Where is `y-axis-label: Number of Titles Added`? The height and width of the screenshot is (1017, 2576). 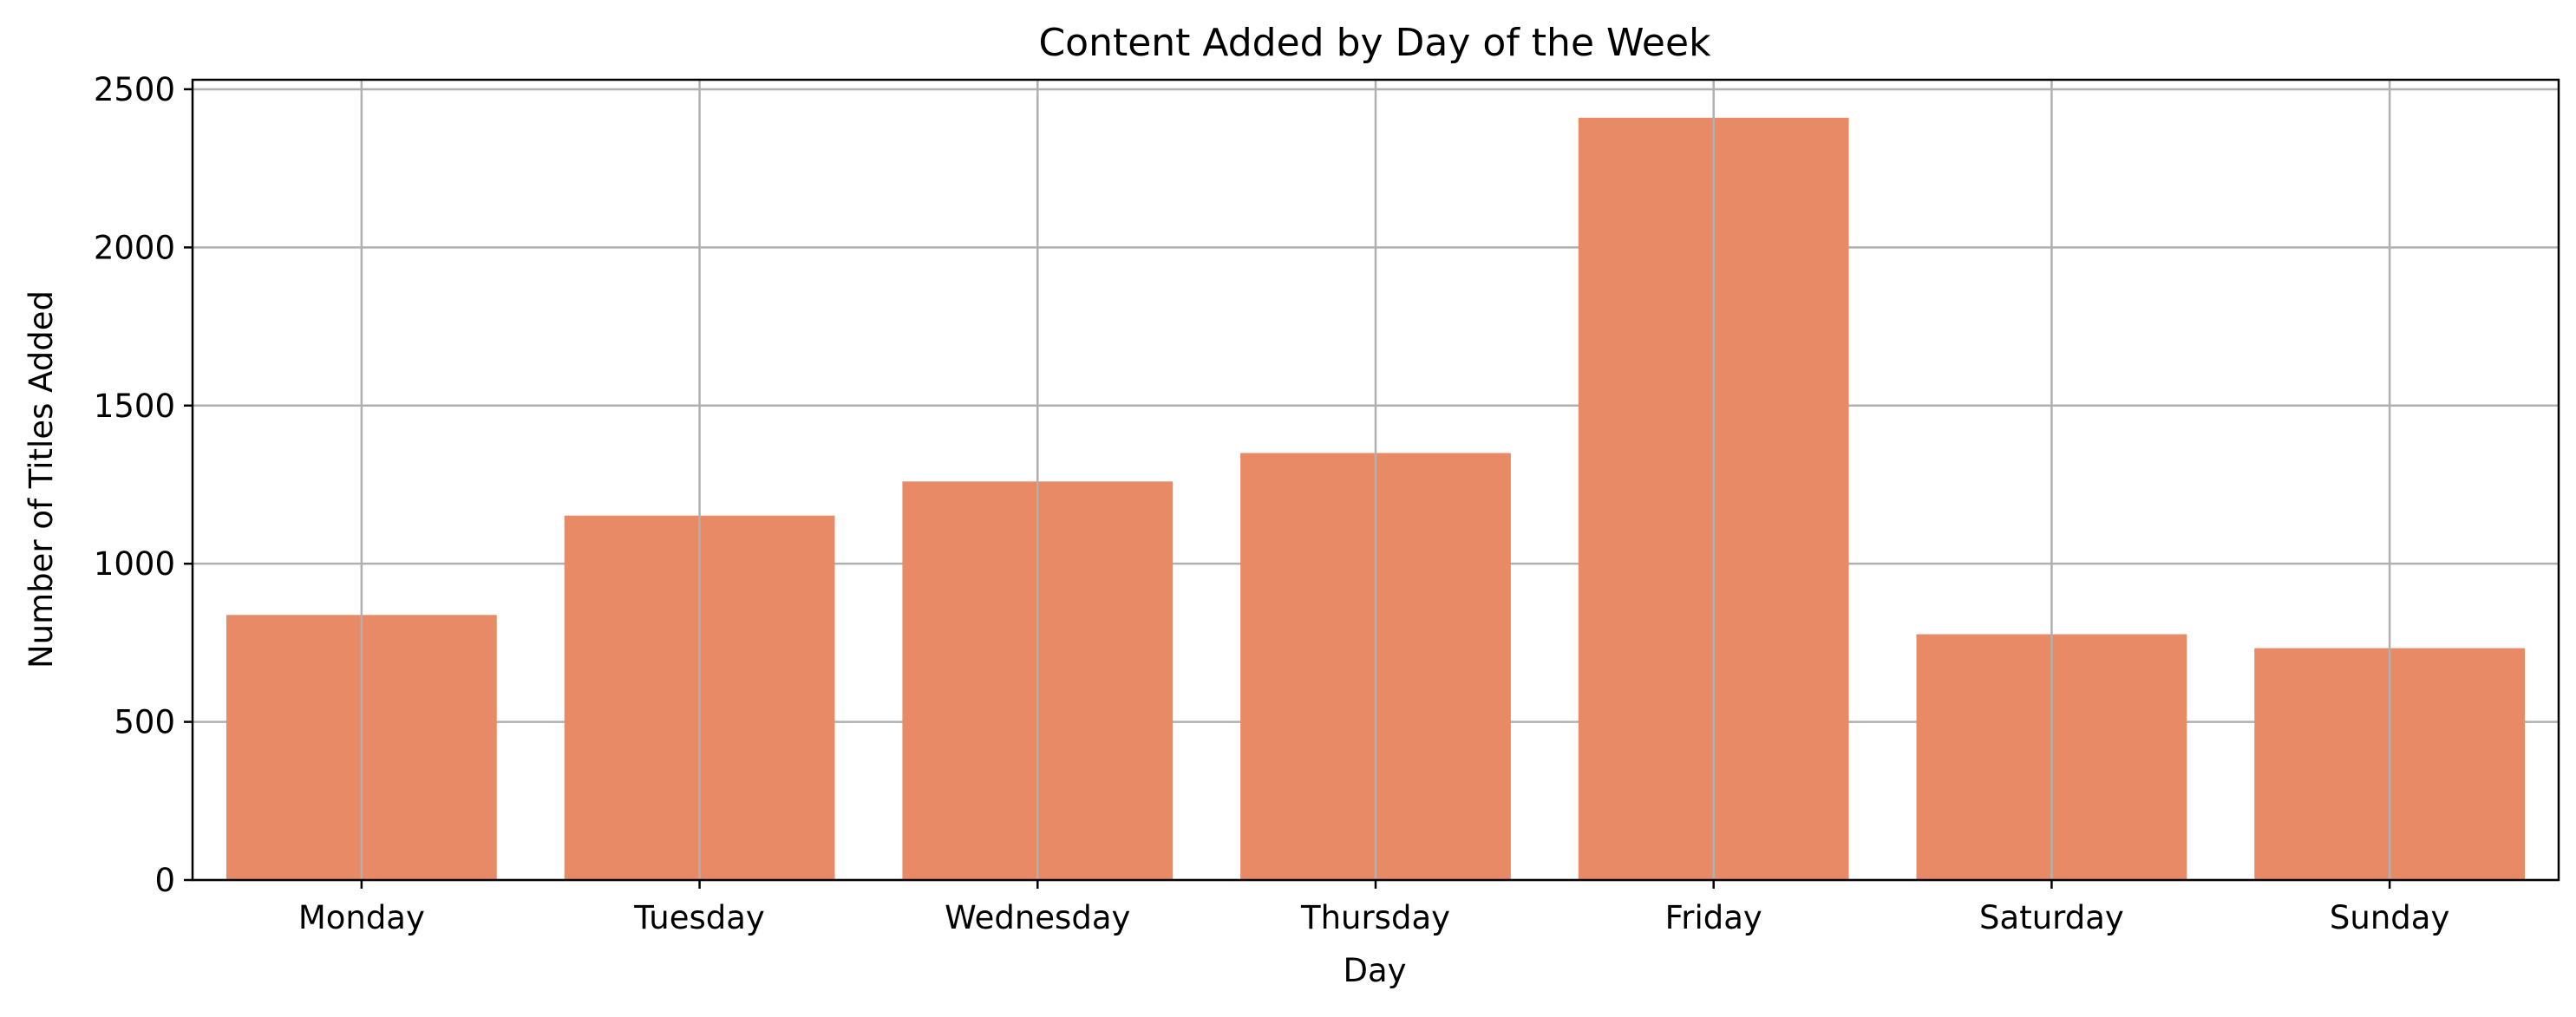 y-axis-label: Number of Titles Added is located at coordinates (41, 479).